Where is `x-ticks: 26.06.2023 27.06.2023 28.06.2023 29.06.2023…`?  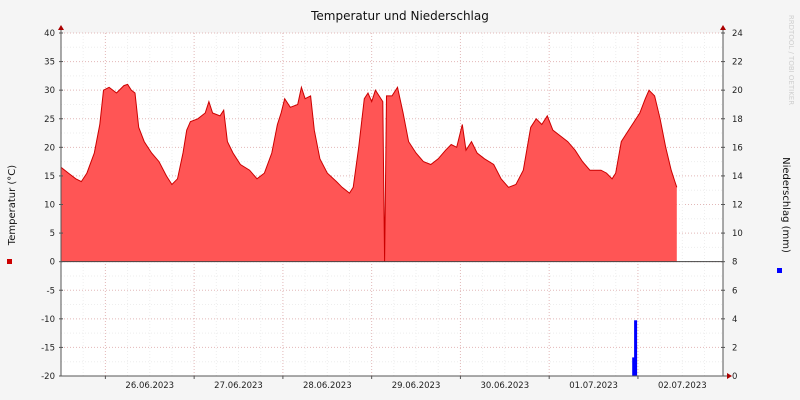 x-ticks: 26.06.2023 27.06.2023 28.06.2023 29.06.2023… is located at coordinates (405, 383).